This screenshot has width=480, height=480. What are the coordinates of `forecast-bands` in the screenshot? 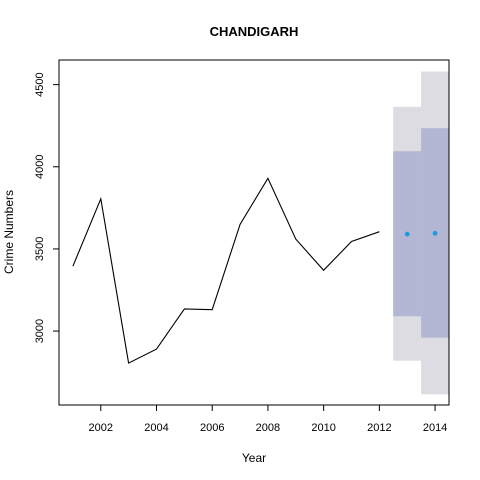 It's located at (421, 233).